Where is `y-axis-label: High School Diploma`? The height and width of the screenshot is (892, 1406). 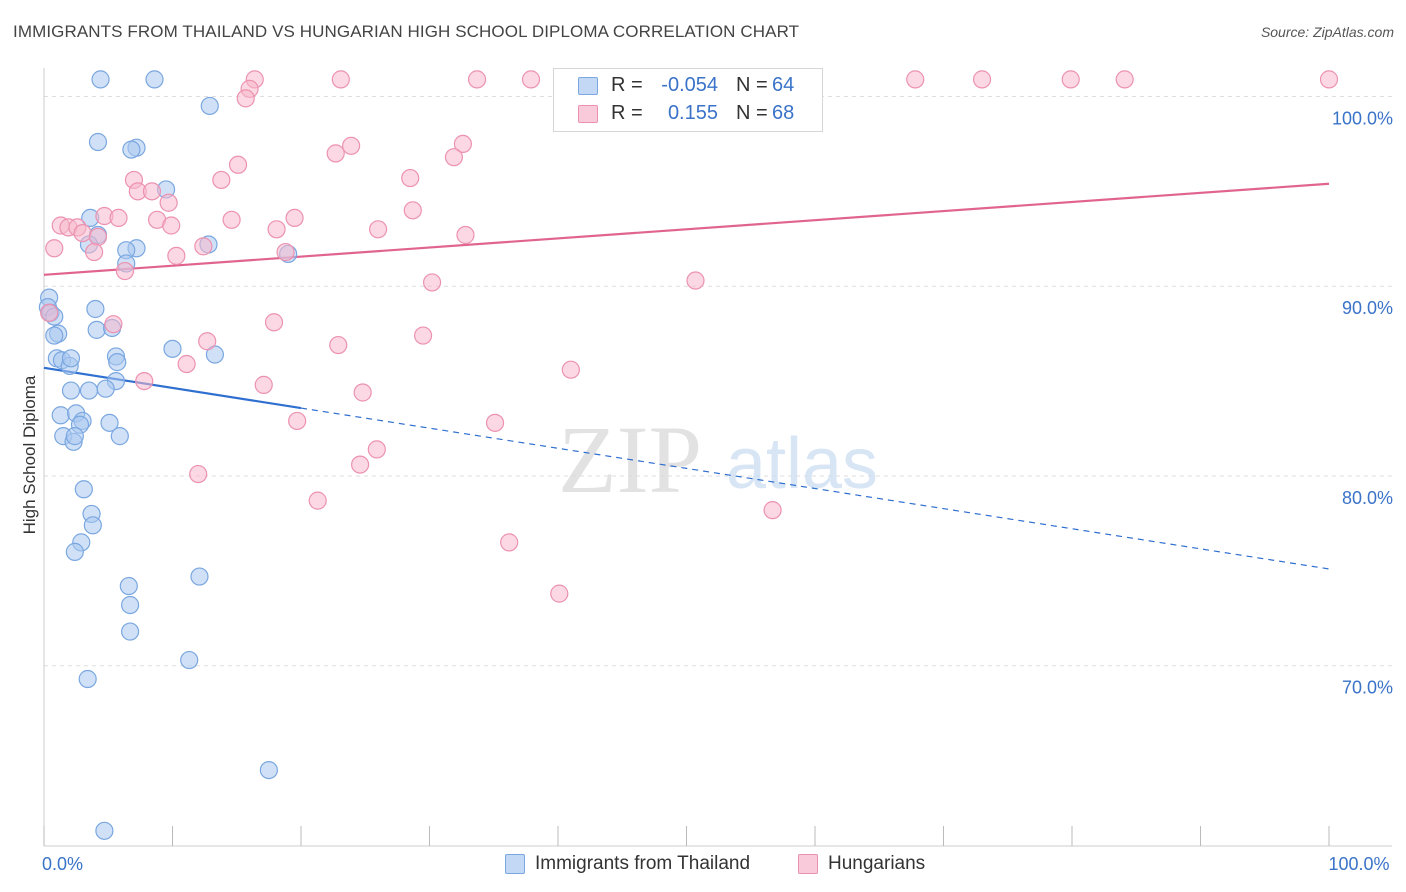 y-axis-label: High School Diploma is located at coordinates (29, 454).